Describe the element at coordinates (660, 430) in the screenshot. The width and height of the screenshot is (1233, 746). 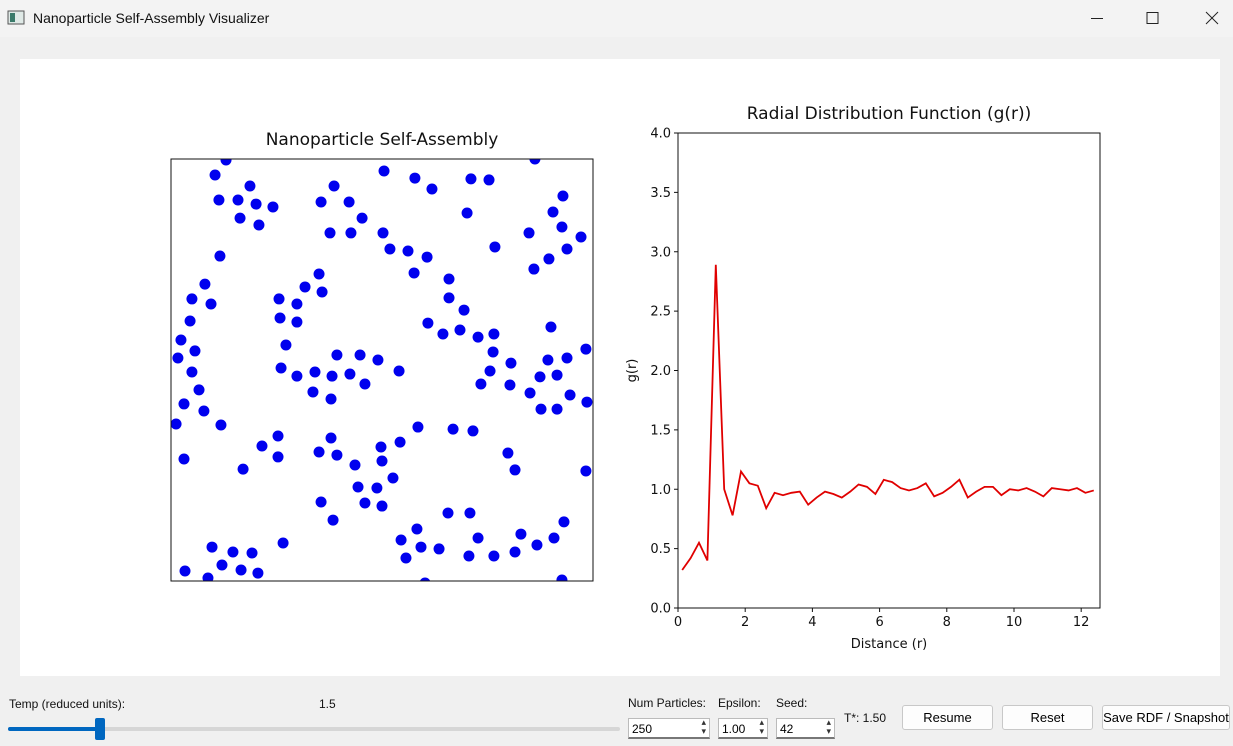
I see `y-tick-label: 1.5` at that location.